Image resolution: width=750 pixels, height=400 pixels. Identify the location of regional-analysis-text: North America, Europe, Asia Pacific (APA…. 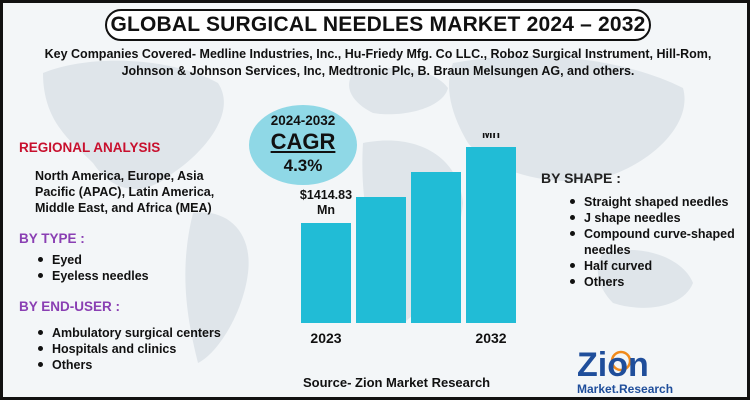
(125, 192).